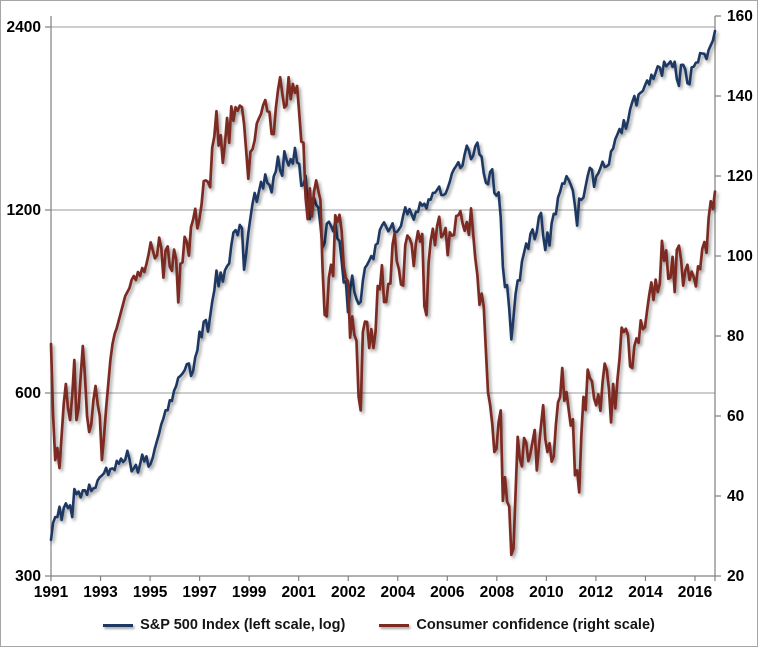 The image size is (758, 647). Describe the element at coordinates (199, 592) in the screenshot. I see `x-axis-tick-label: 1997` at that location.